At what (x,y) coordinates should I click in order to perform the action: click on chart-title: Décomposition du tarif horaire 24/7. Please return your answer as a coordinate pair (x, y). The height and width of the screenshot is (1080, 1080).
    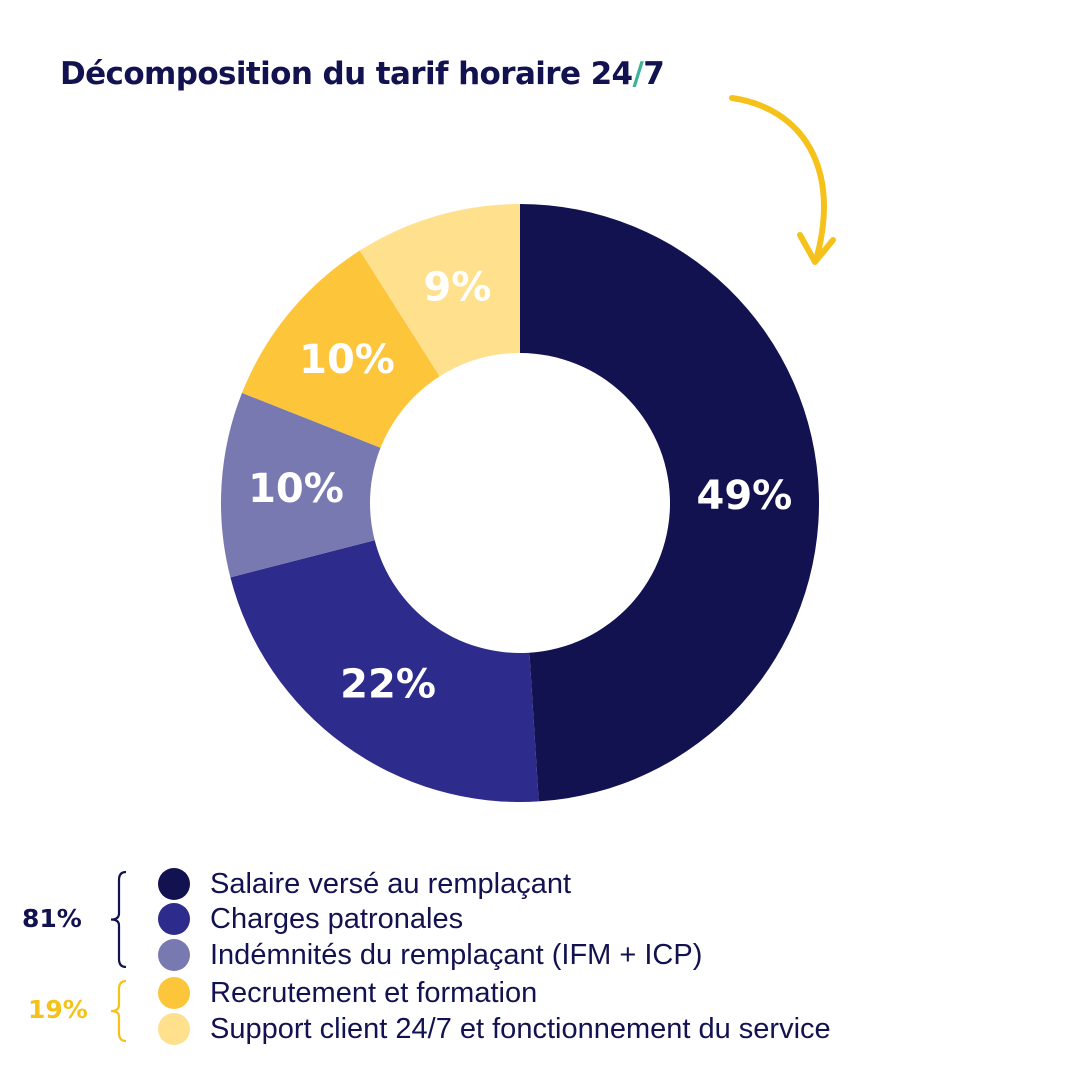
    Looking at the image, I should click on (362, 74).